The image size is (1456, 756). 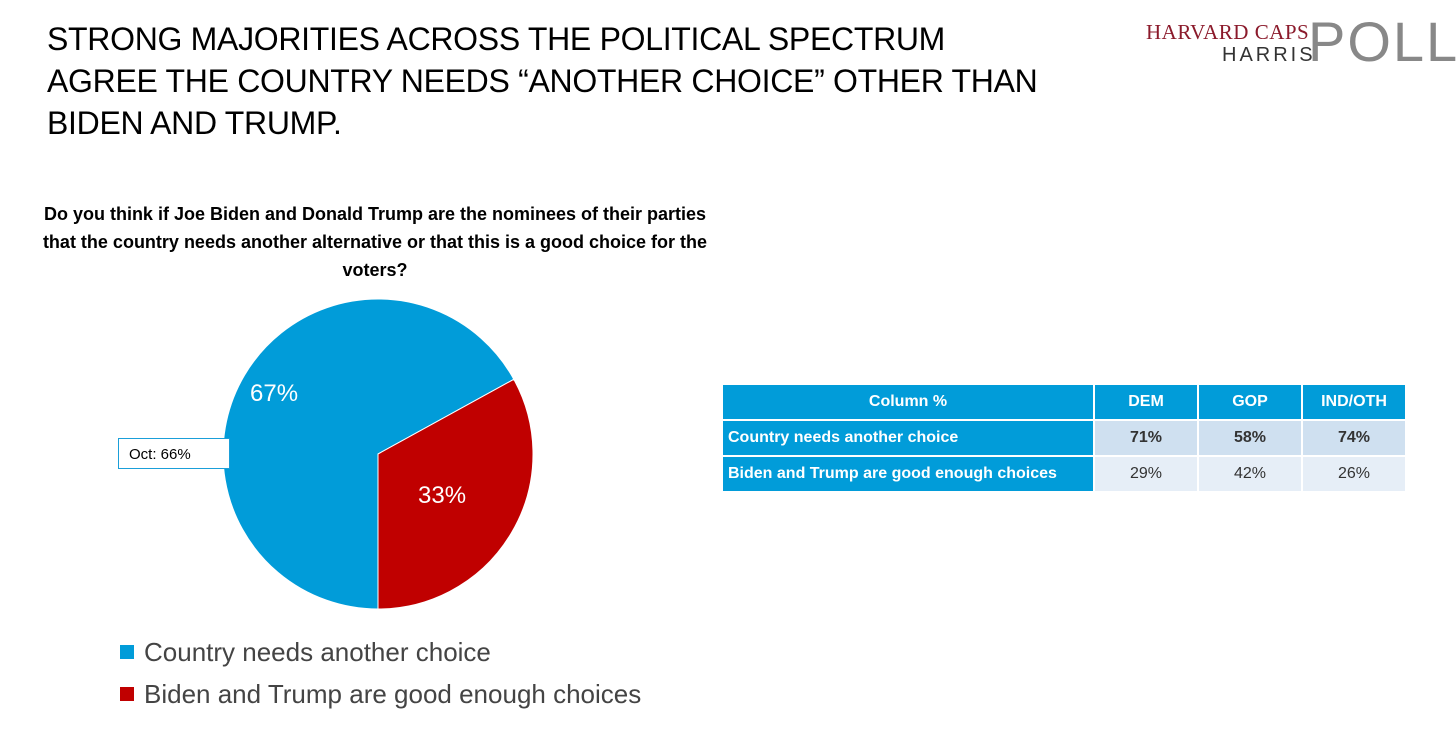 What do you see at coordinates (1250, 438) in the screenshot?
I see `cell-gop: 58%` at bounding box center [1250, 438].